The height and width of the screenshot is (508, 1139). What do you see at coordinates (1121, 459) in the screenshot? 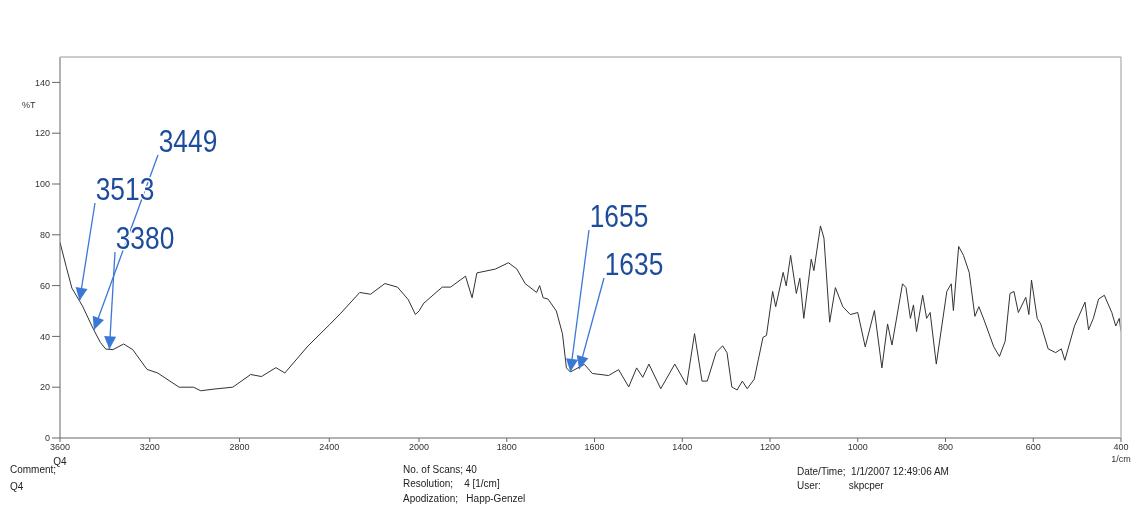
I see `x-axis-title: 1/cm` at bounding box center [1121, 459].